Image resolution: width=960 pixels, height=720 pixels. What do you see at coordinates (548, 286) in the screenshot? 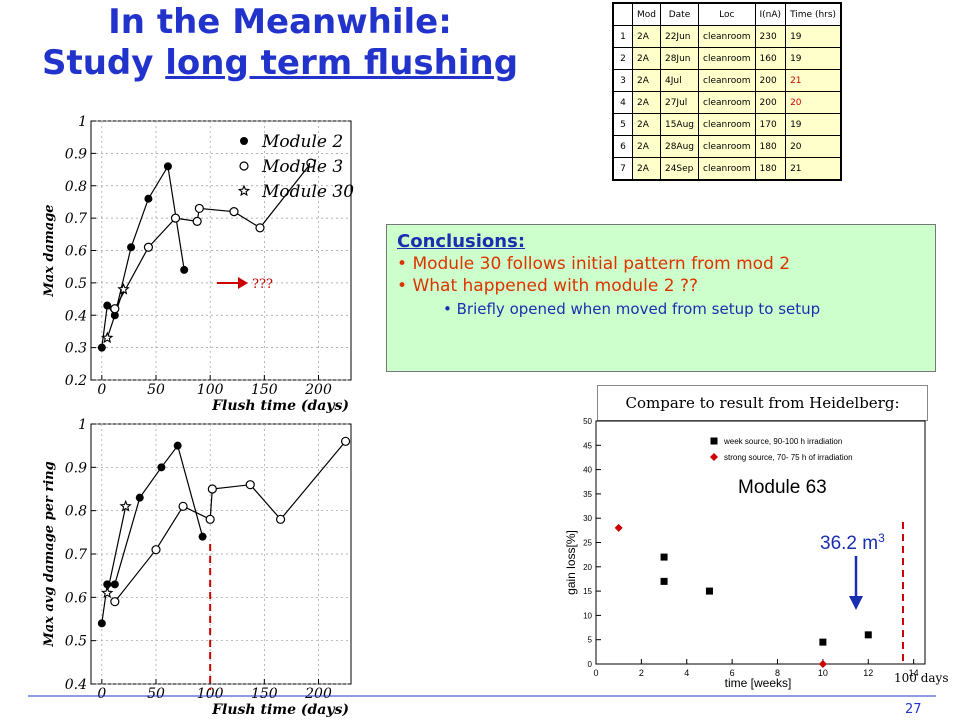
I see `conclusion-bullet-2: • What happened with module 2 ??` at bounding box center [548, 286].